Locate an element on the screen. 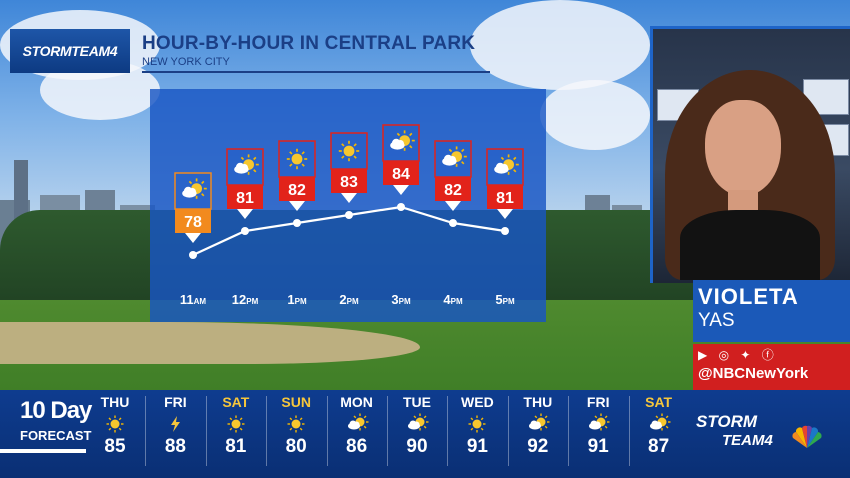  forecast-day: MON 86 is located at coordinates (357, 434).